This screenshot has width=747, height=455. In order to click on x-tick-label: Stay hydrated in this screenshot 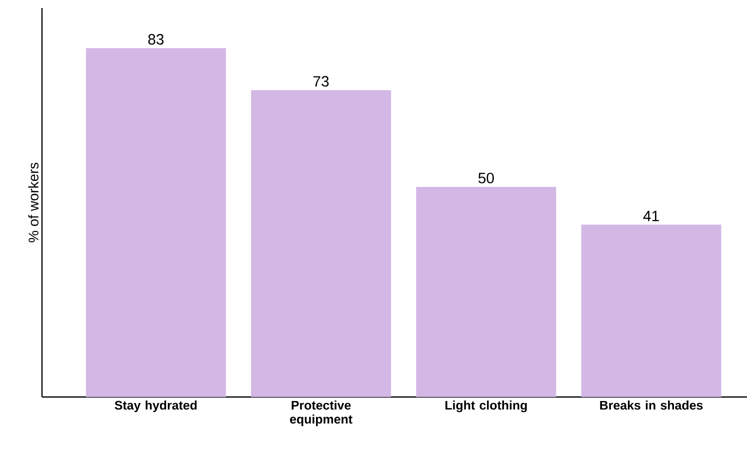, I will do `click(155, 406)`.